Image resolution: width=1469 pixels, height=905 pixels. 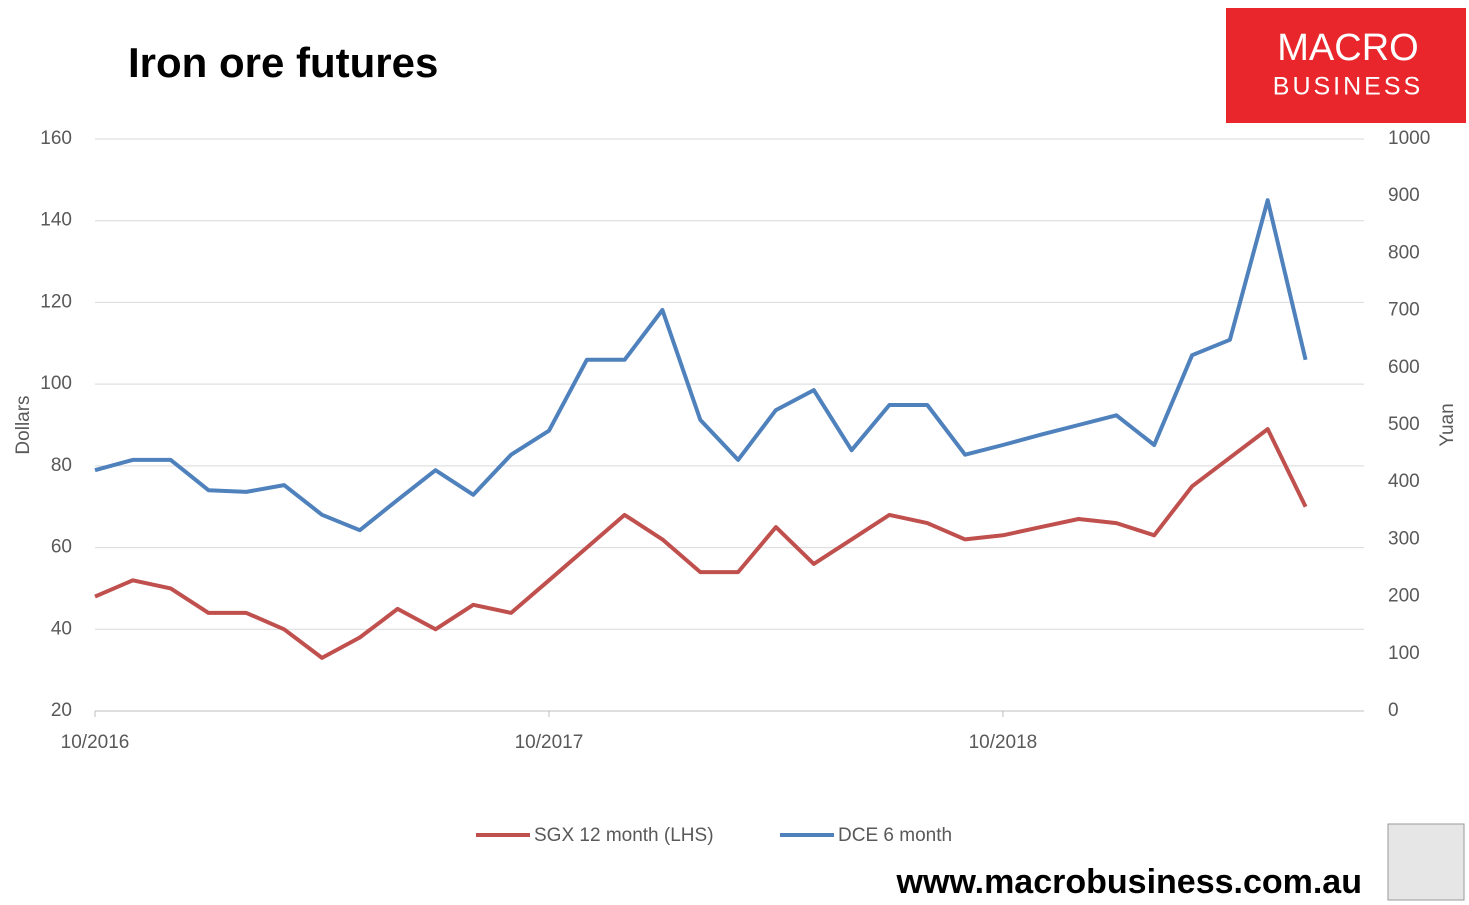 I want to click on y-tick-label: 80, so click(x=61, y=465).